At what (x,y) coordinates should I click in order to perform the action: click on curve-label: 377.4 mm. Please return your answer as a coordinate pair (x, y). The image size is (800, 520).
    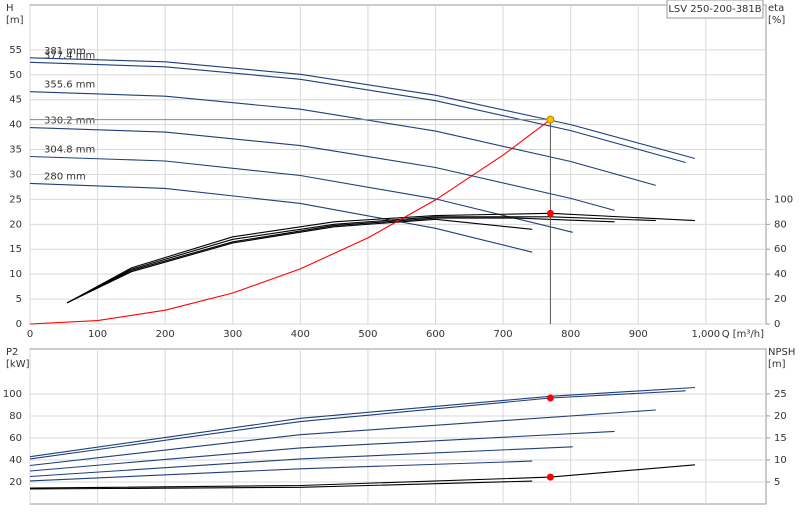
    Looking at the image, I should click on (69, 55).